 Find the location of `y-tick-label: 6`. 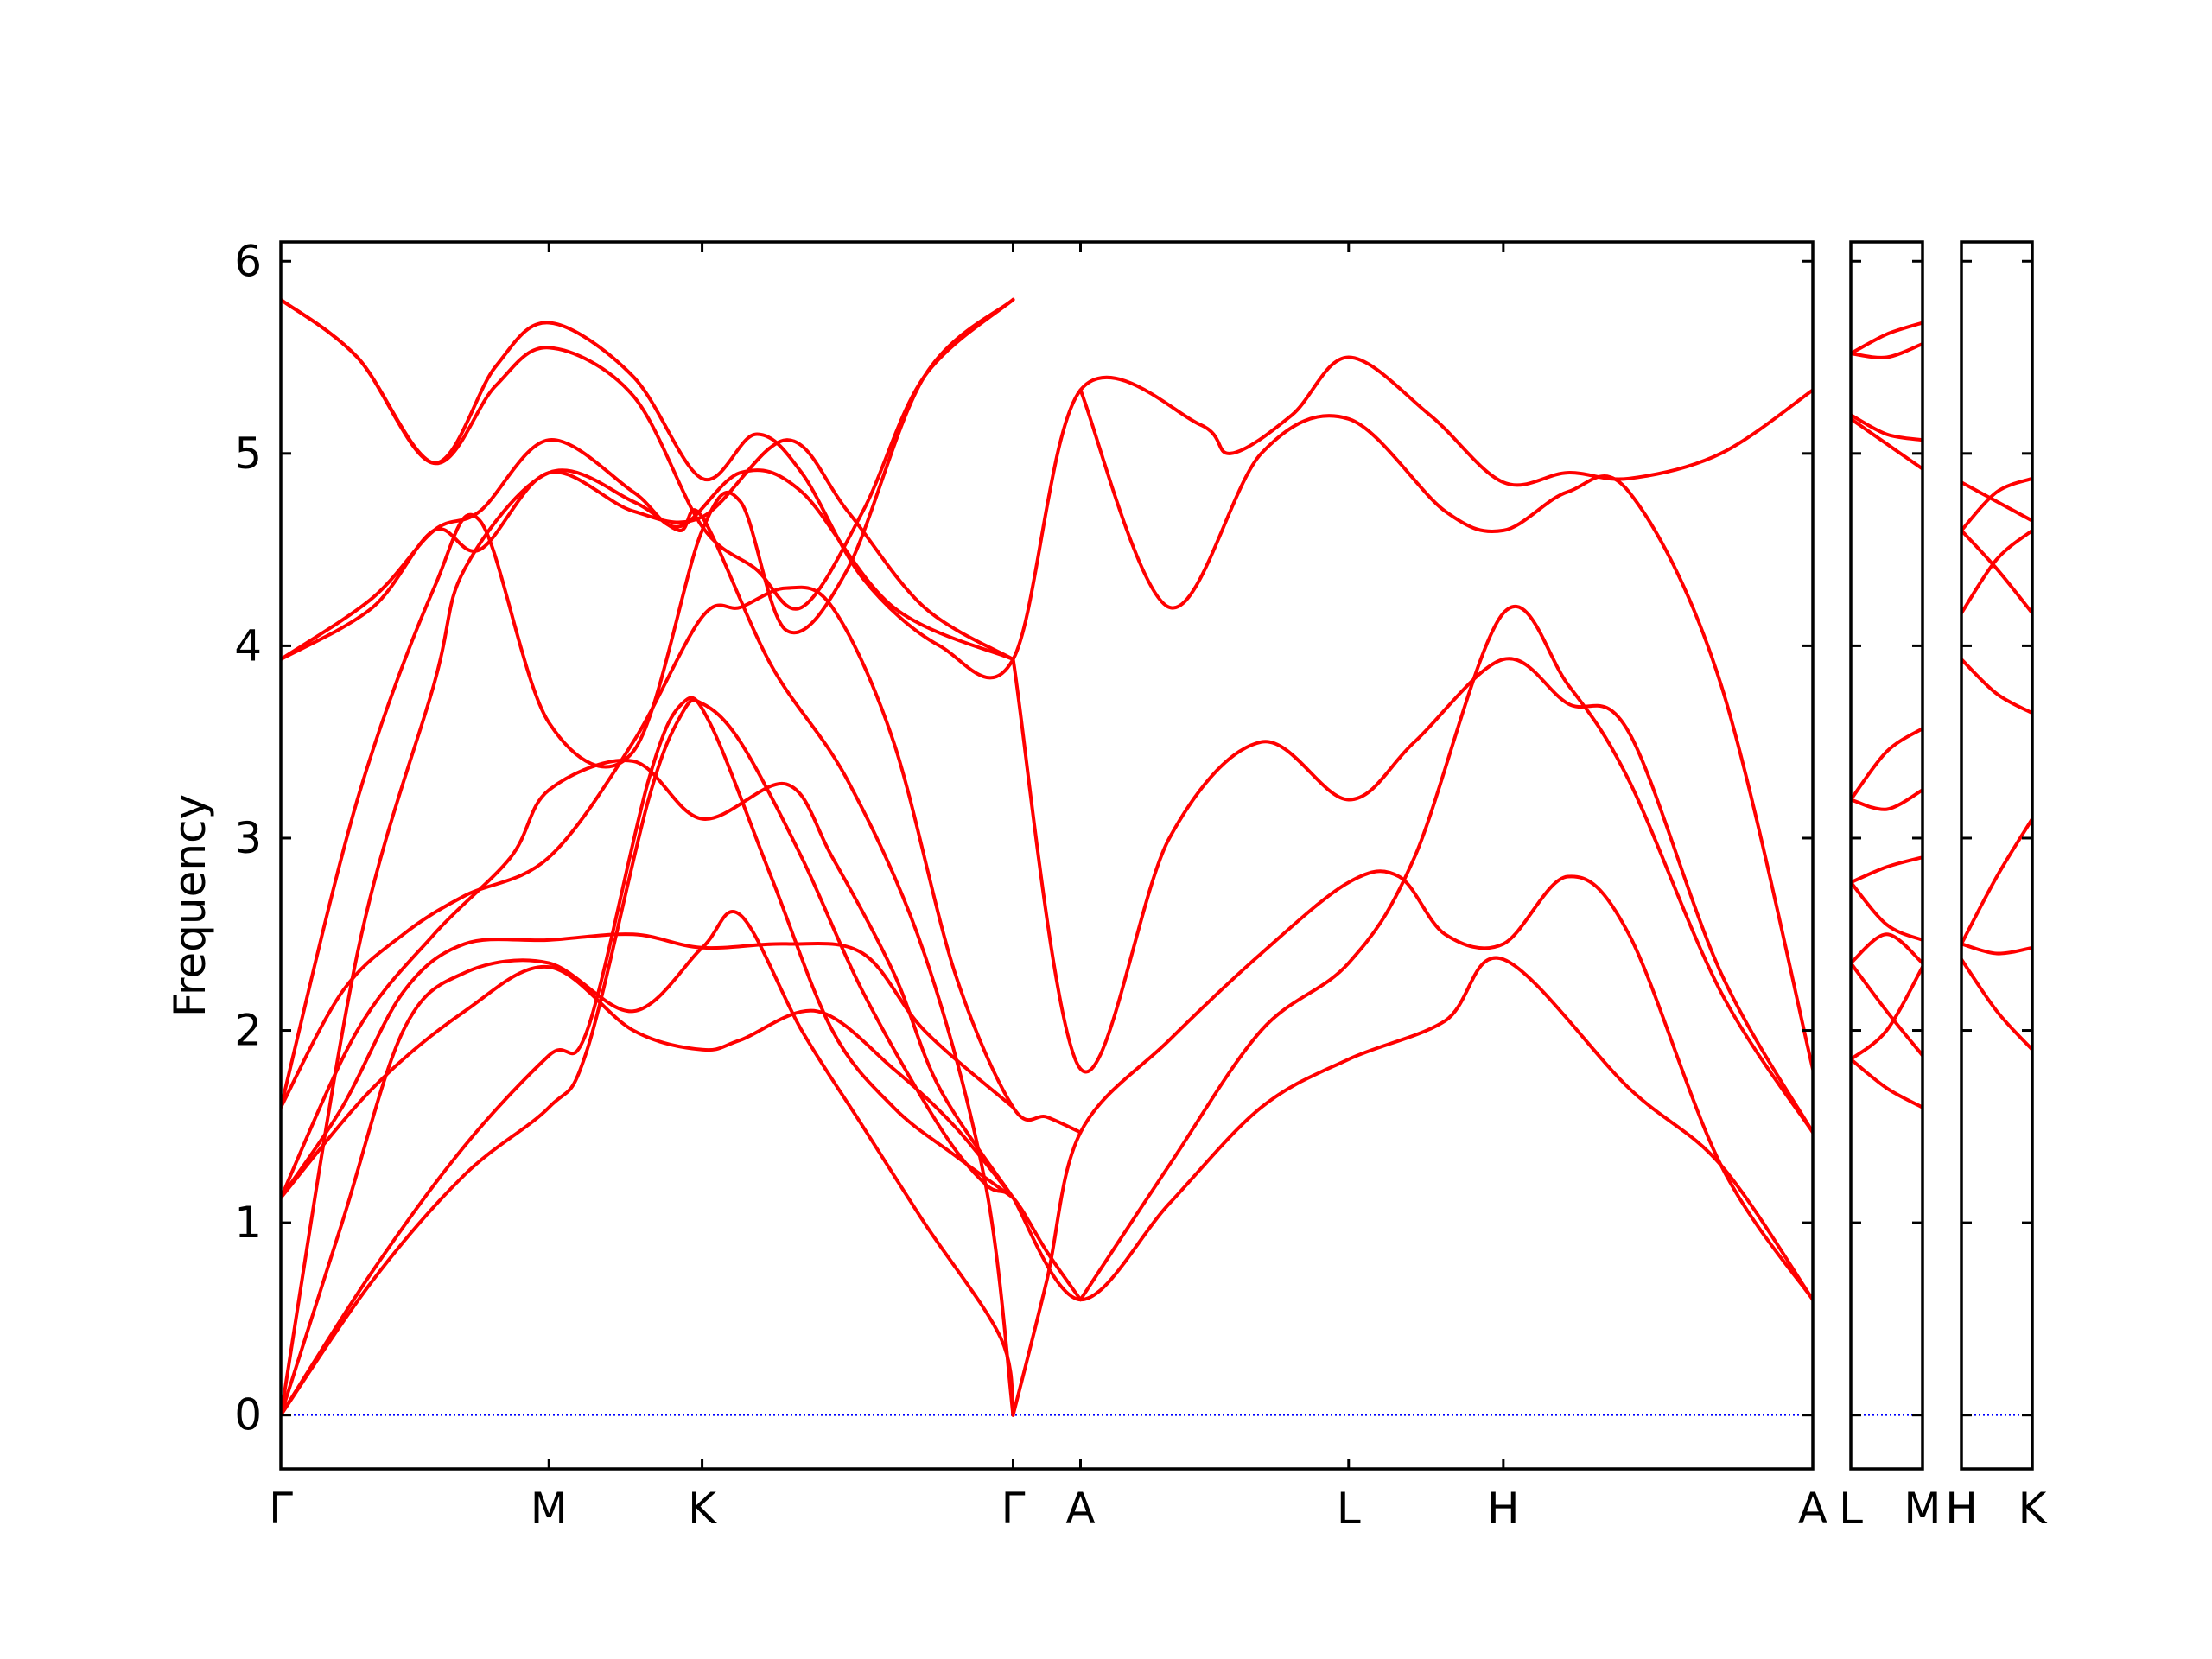

y-tick-label: 6 is located at coordinates (248, 261).